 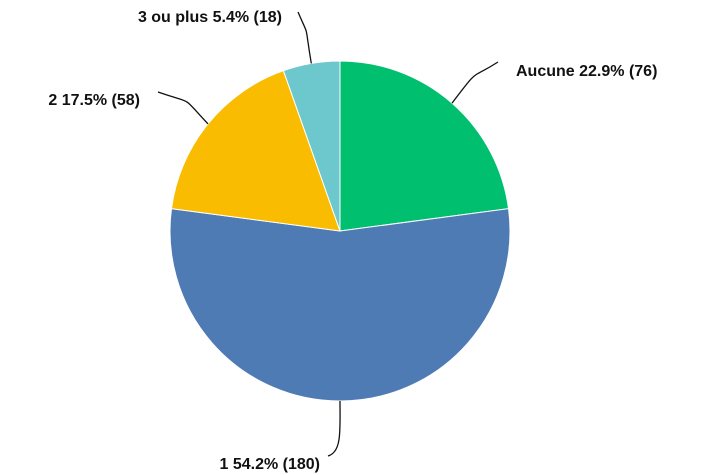 I want to click on slice-label: 2 17.5% (58), so click(x=94, y=100).